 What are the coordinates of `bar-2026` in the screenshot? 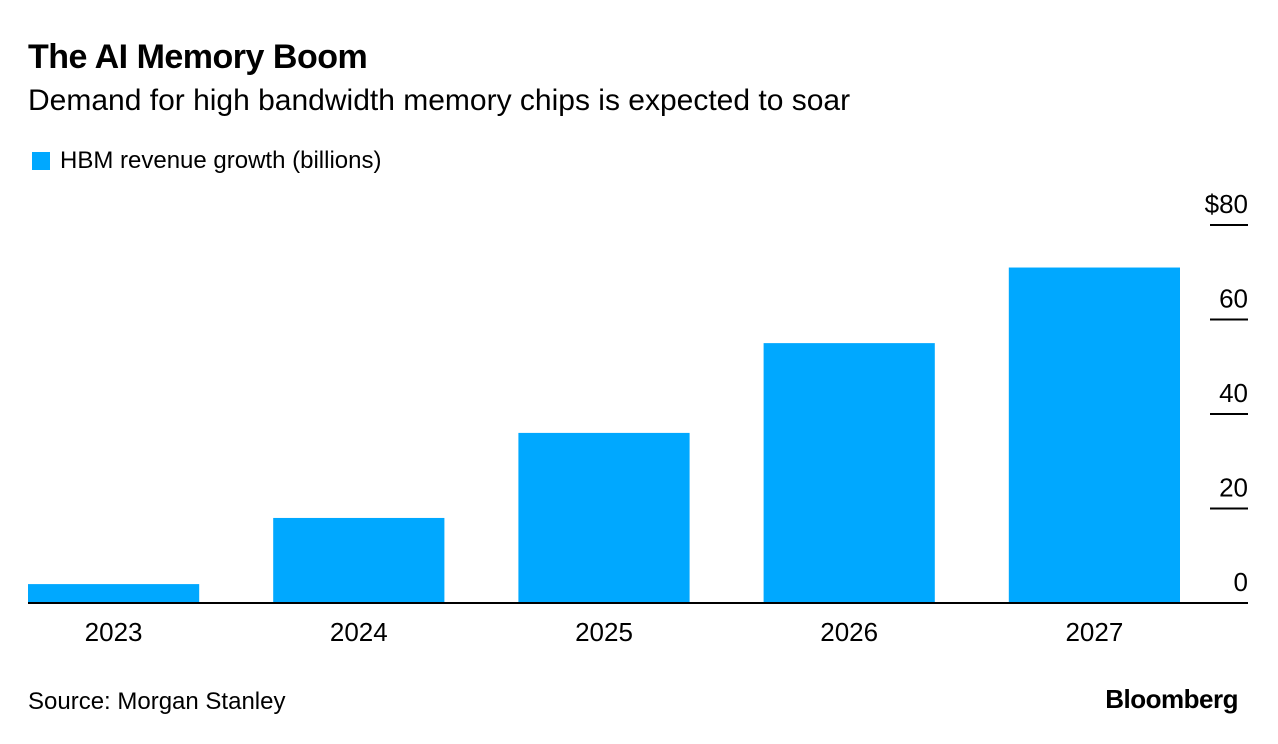 It's located at (849, 473).